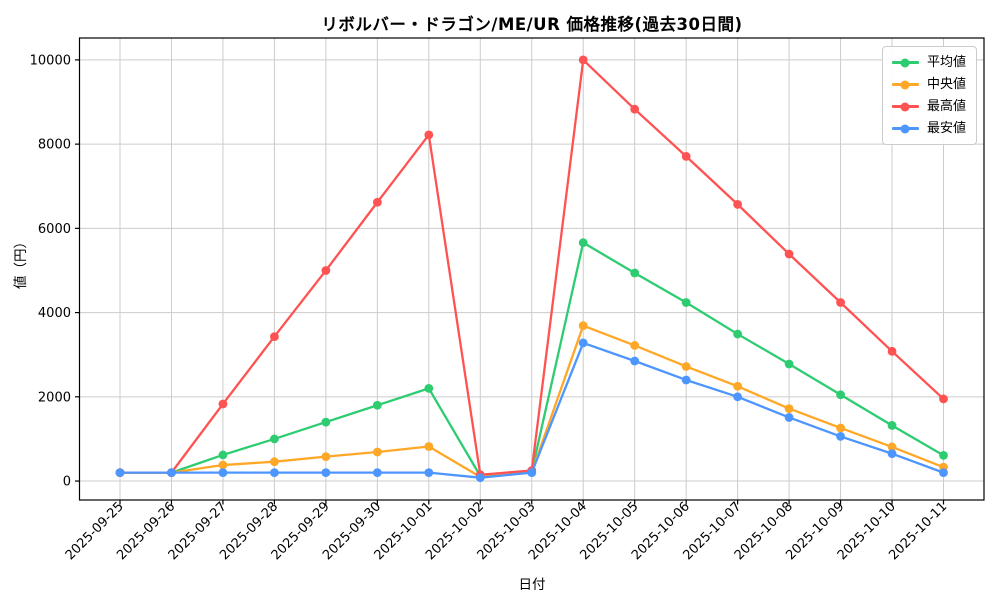 The height and width of the screenshot is (600, 1000). I want to click on legend-item-median: 中央値, so click(928, 84).